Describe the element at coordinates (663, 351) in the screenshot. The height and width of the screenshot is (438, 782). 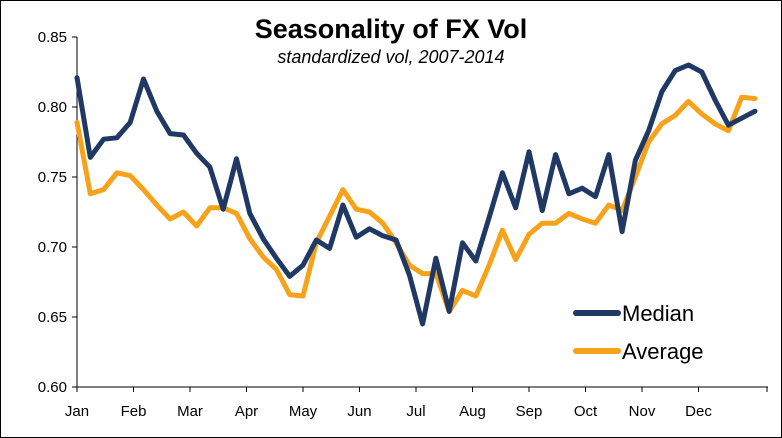
I see `legend-label-average: Average` at that location.